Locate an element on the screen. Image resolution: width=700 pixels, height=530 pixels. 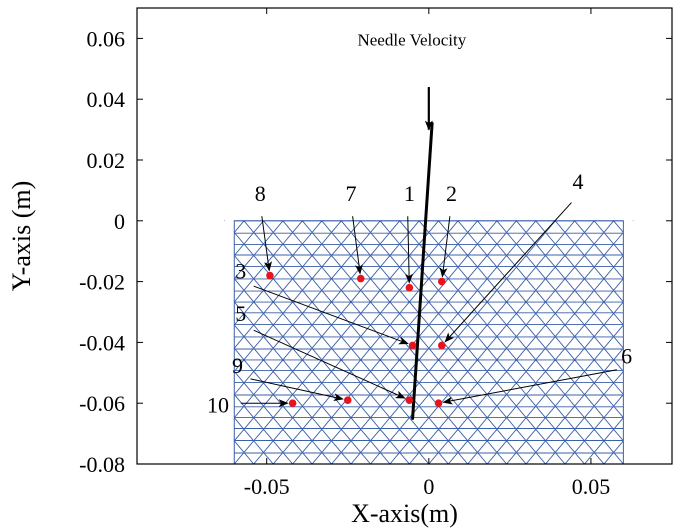
point-2: 2 is located at coordinates (447, 233).